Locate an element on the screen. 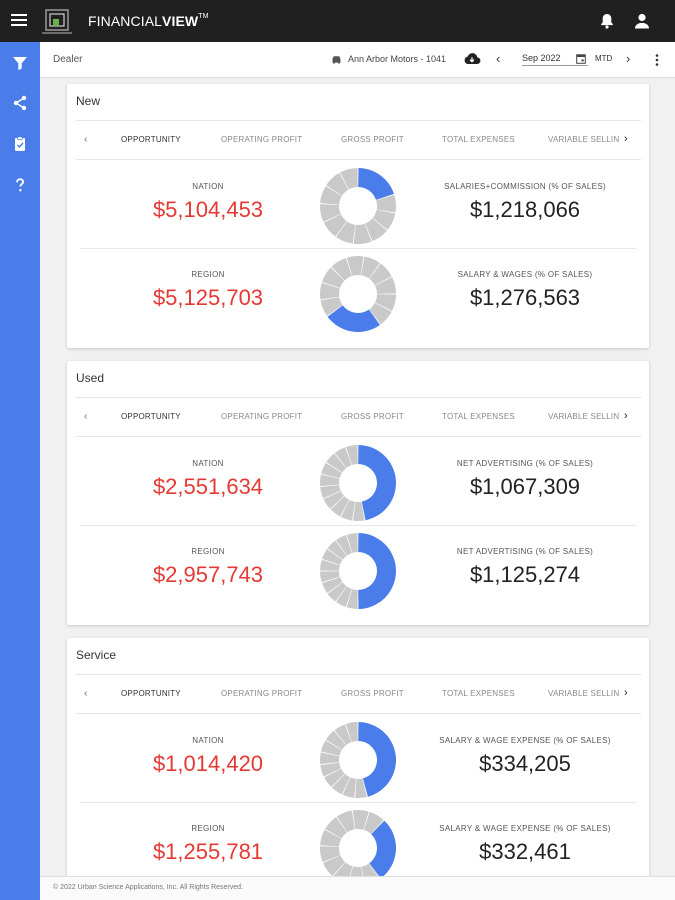 Image resolution: width=675 pixels, height=900 pixels. cloud-download-icon is located at coordinates (472, 59).